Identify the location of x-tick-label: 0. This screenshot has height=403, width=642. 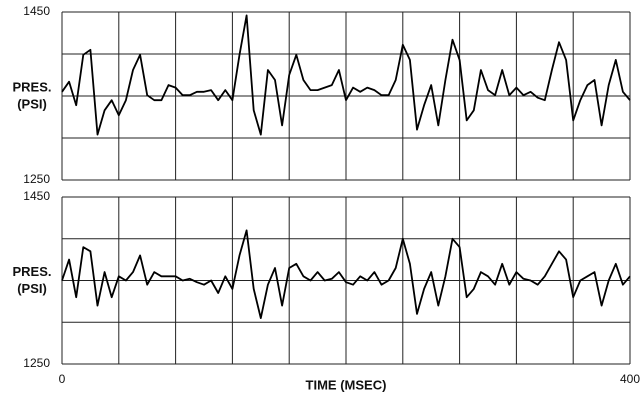
(62, 379).